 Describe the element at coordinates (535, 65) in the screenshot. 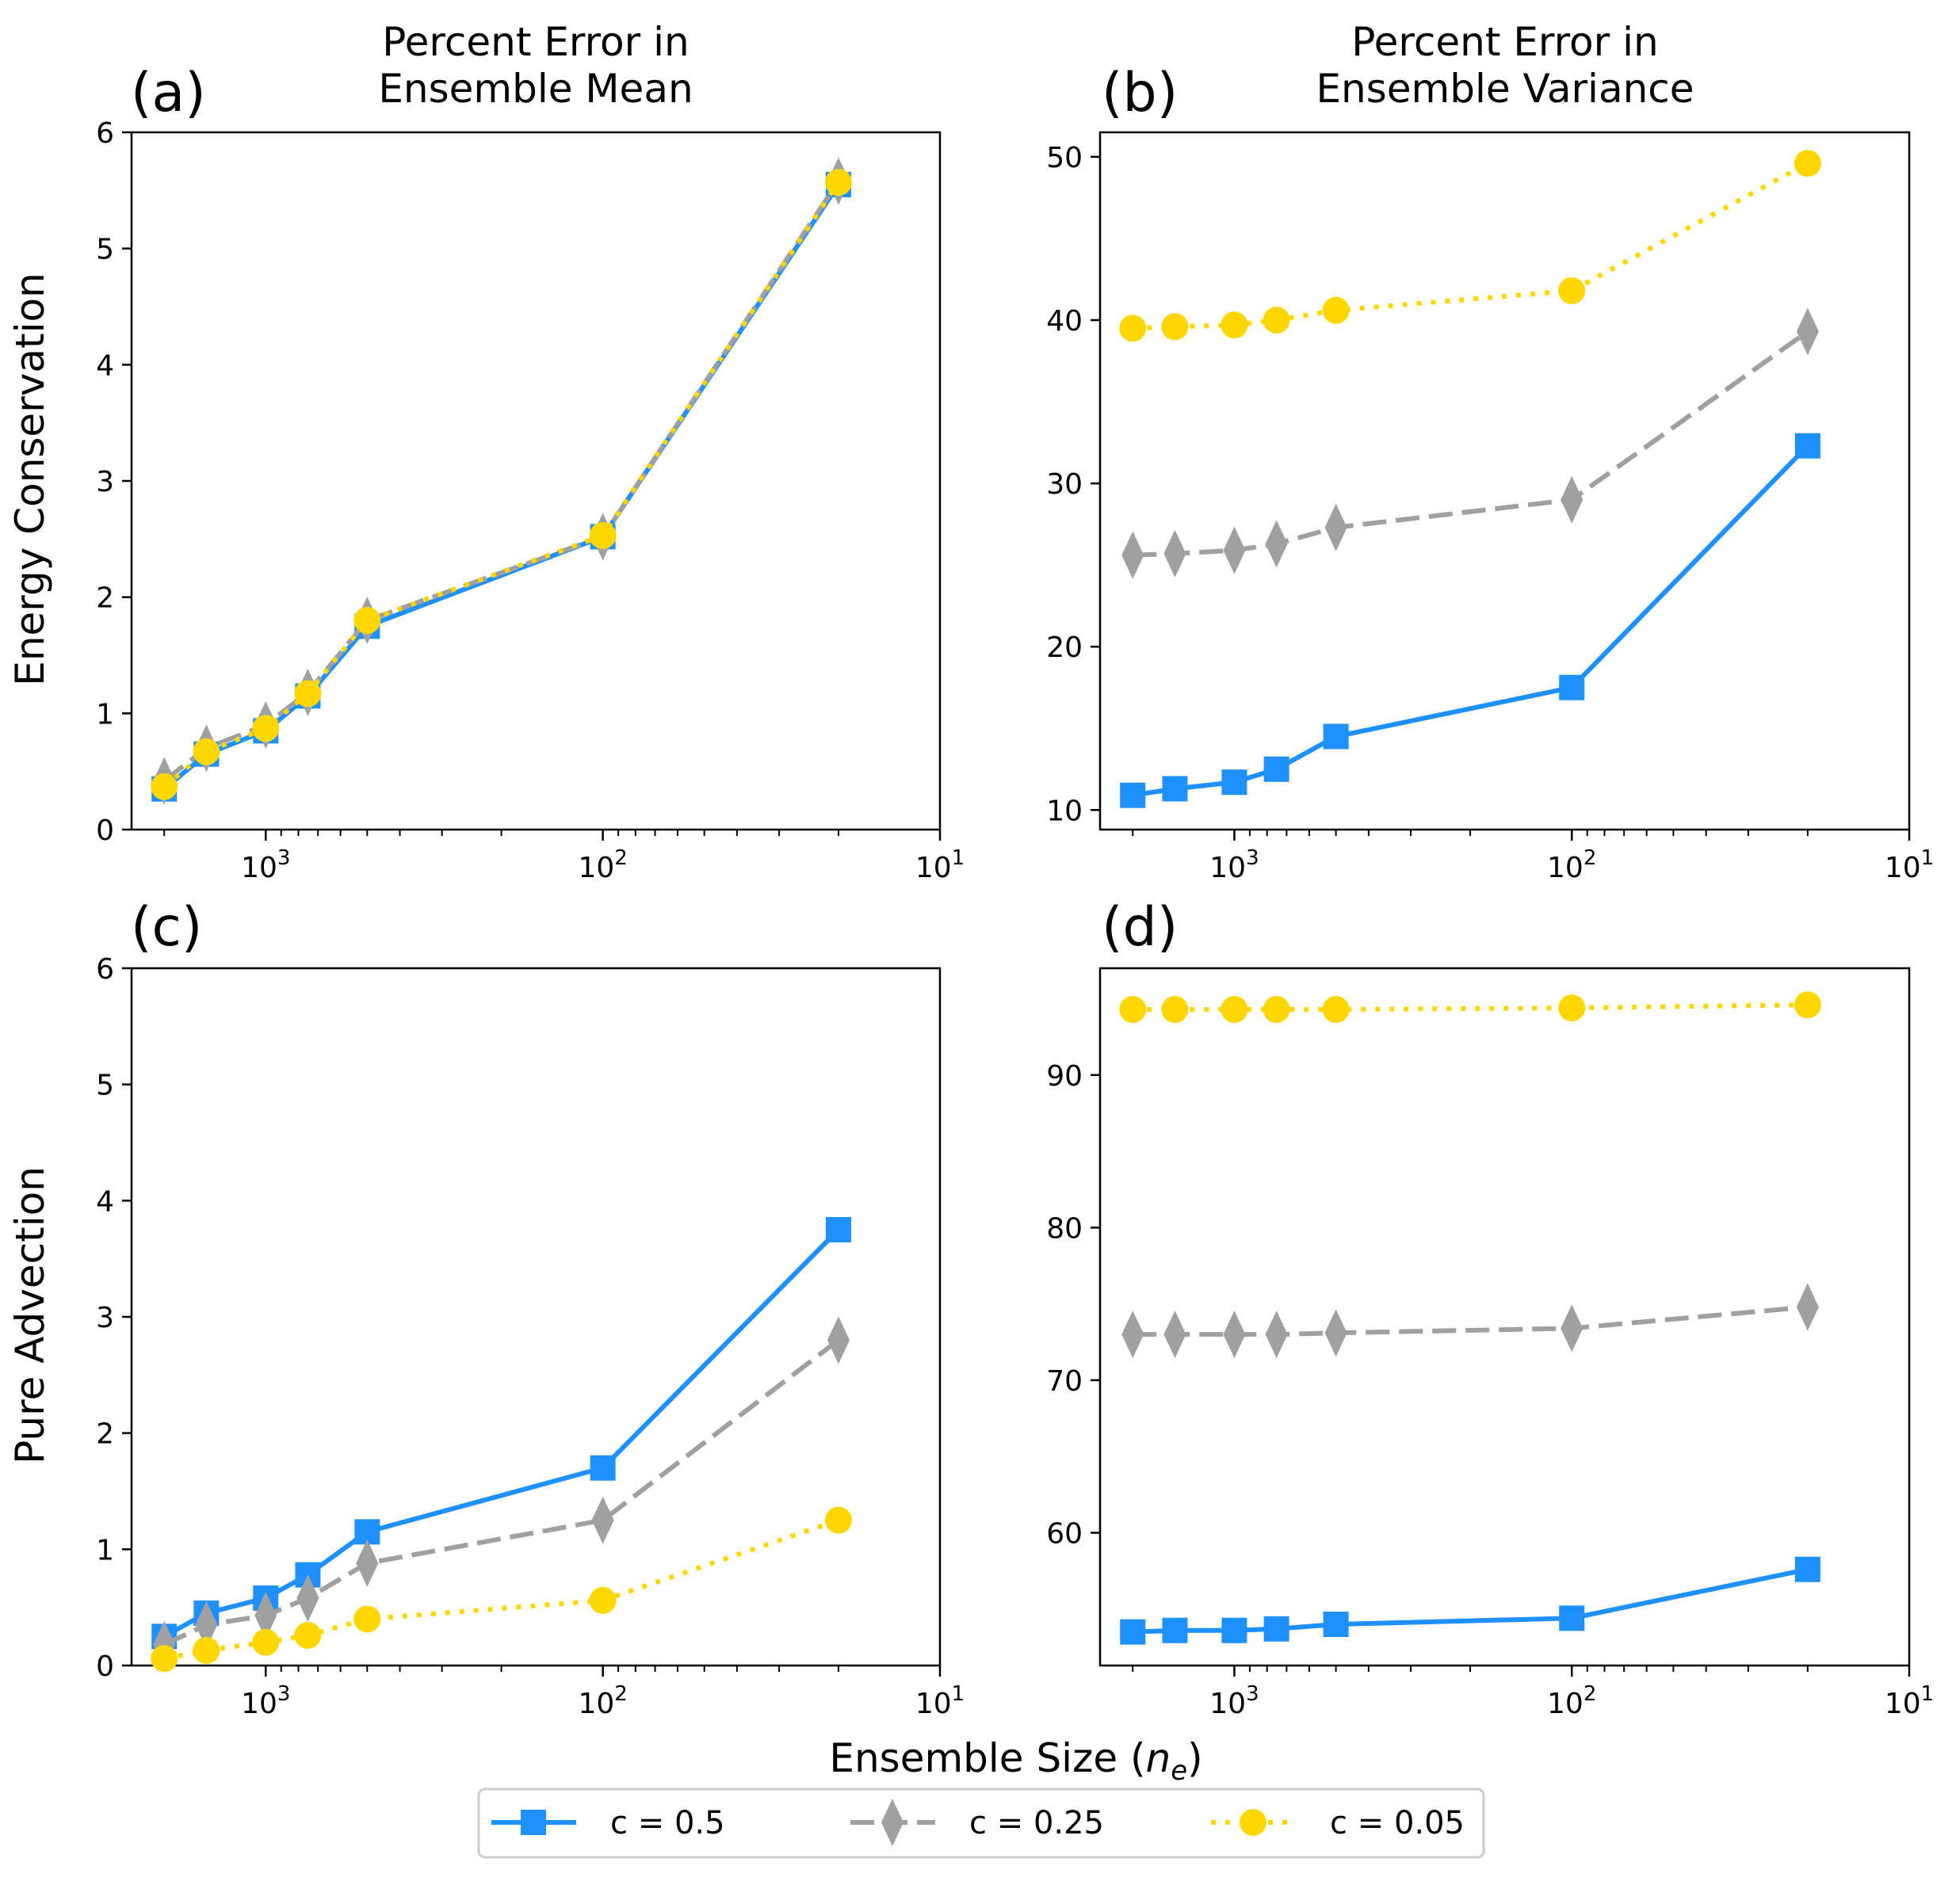

I see `column-title-mean: Percent Error in Ensemble Mean` at that location.